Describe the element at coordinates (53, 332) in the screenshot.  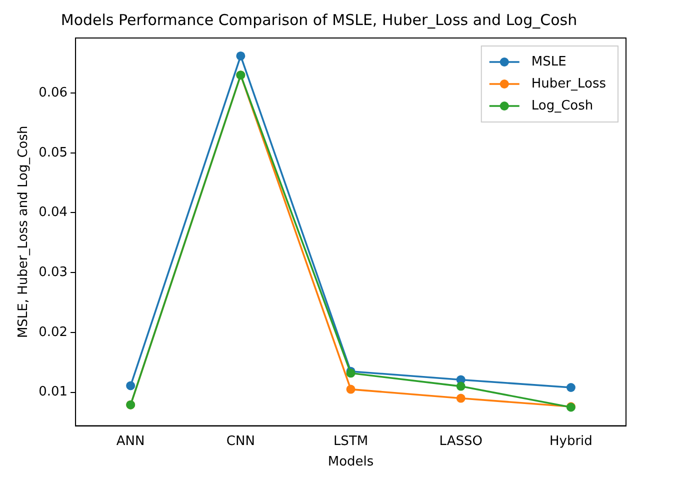
I see `y-tick-label: 0.02` at that location.